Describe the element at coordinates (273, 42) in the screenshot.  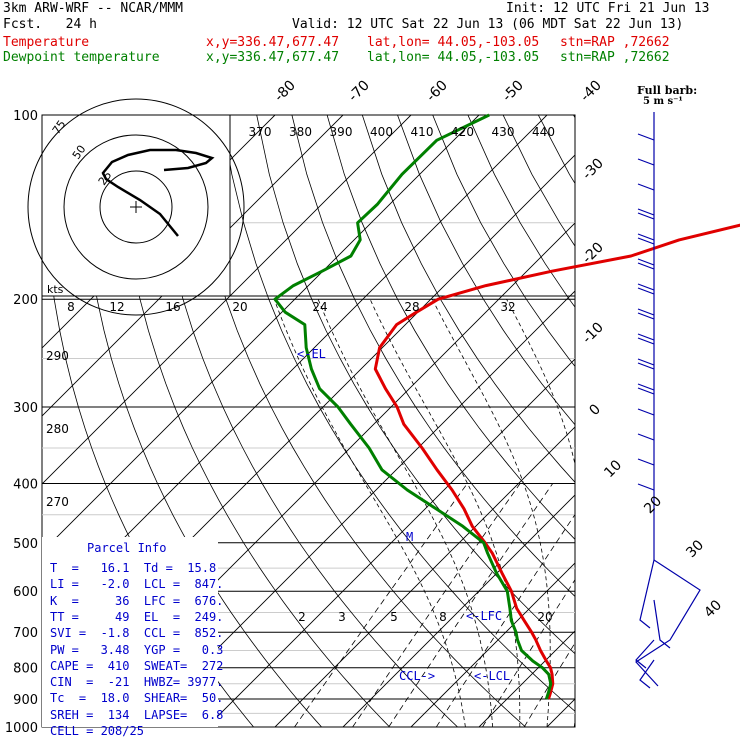
I see `temperature-xy: x,y=336.47,677.47` at that location.